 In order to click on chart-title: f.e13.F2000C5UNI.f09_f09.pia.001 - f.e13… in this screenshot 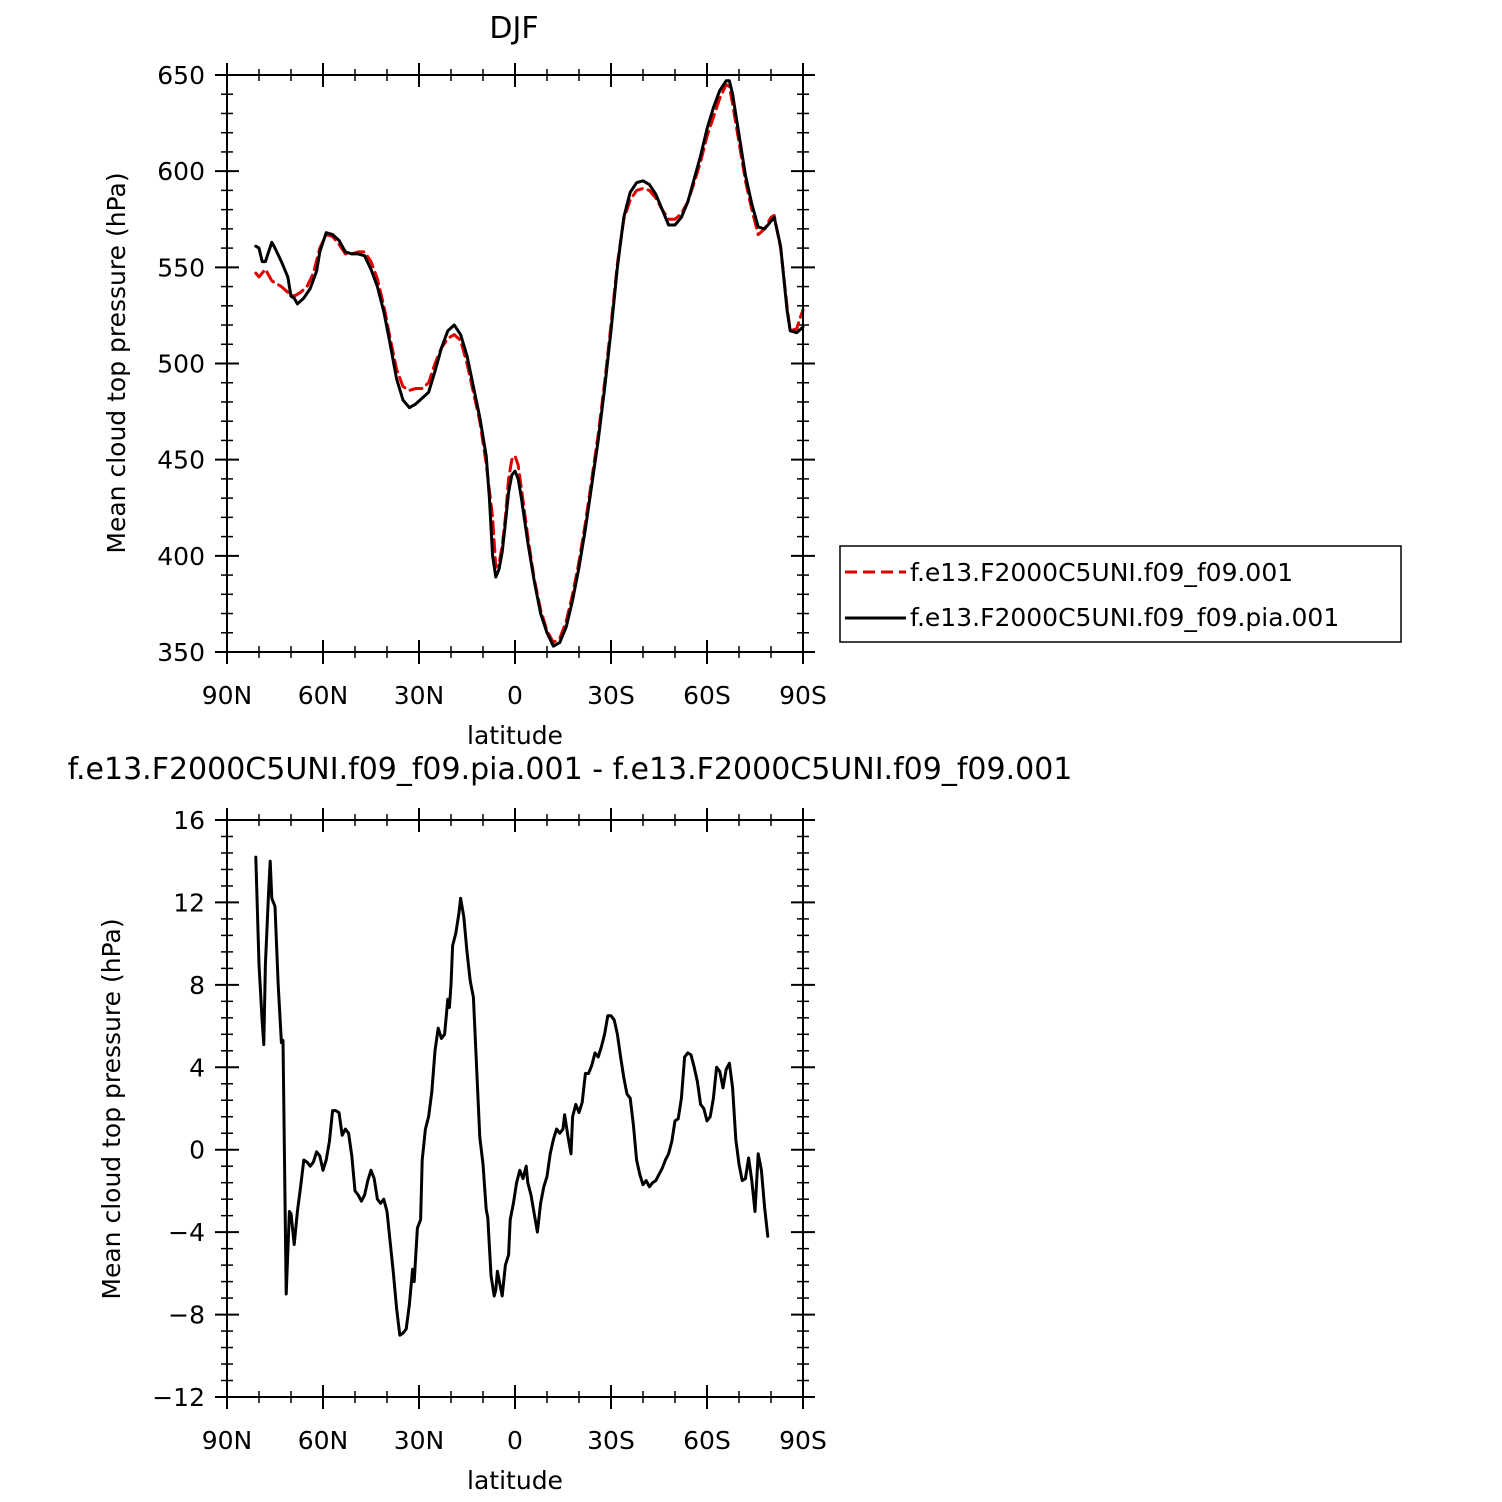, I will do `click(570, 769)`.